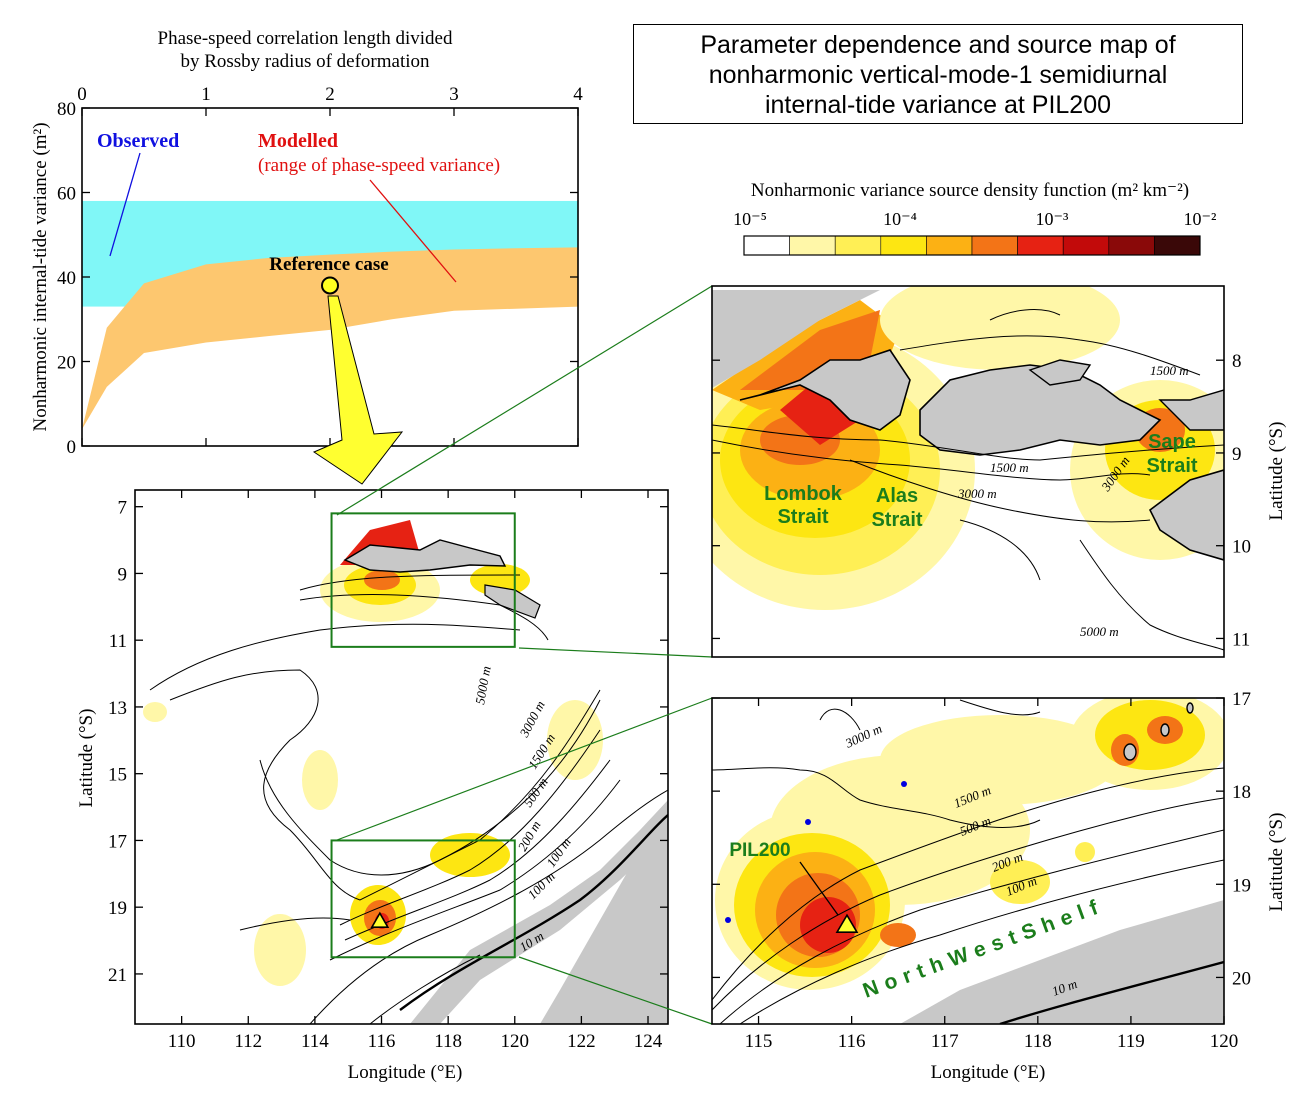  Describe the element at coordinates (425, 556) in the screenshot. I see `land-lesser-sunda-islands` at that location.